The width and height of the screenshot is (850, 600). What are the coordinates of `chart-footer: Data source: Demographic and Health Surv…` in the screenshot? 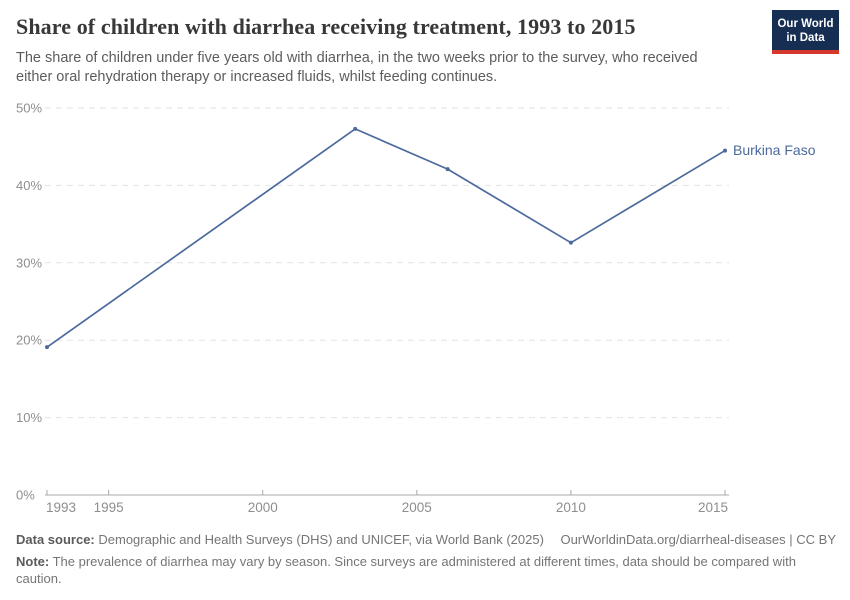 It's located at (426, 560).